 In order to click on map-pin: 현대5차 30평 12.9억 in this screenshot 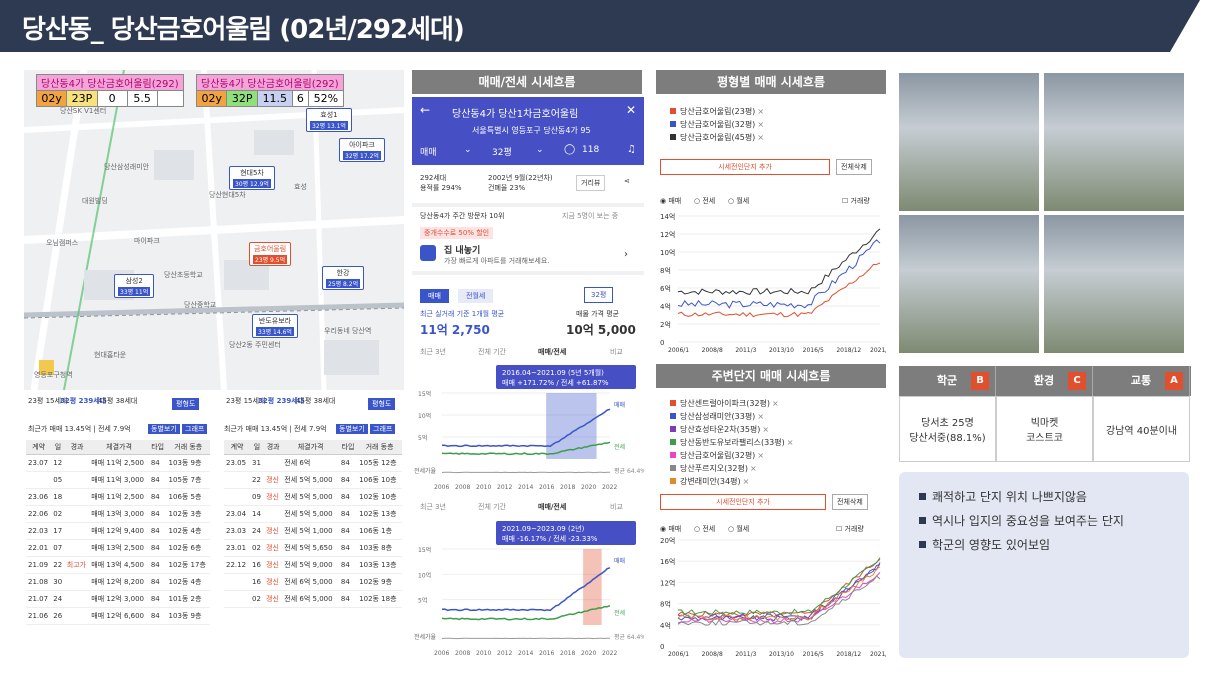, I will do `click(252, 178)`.